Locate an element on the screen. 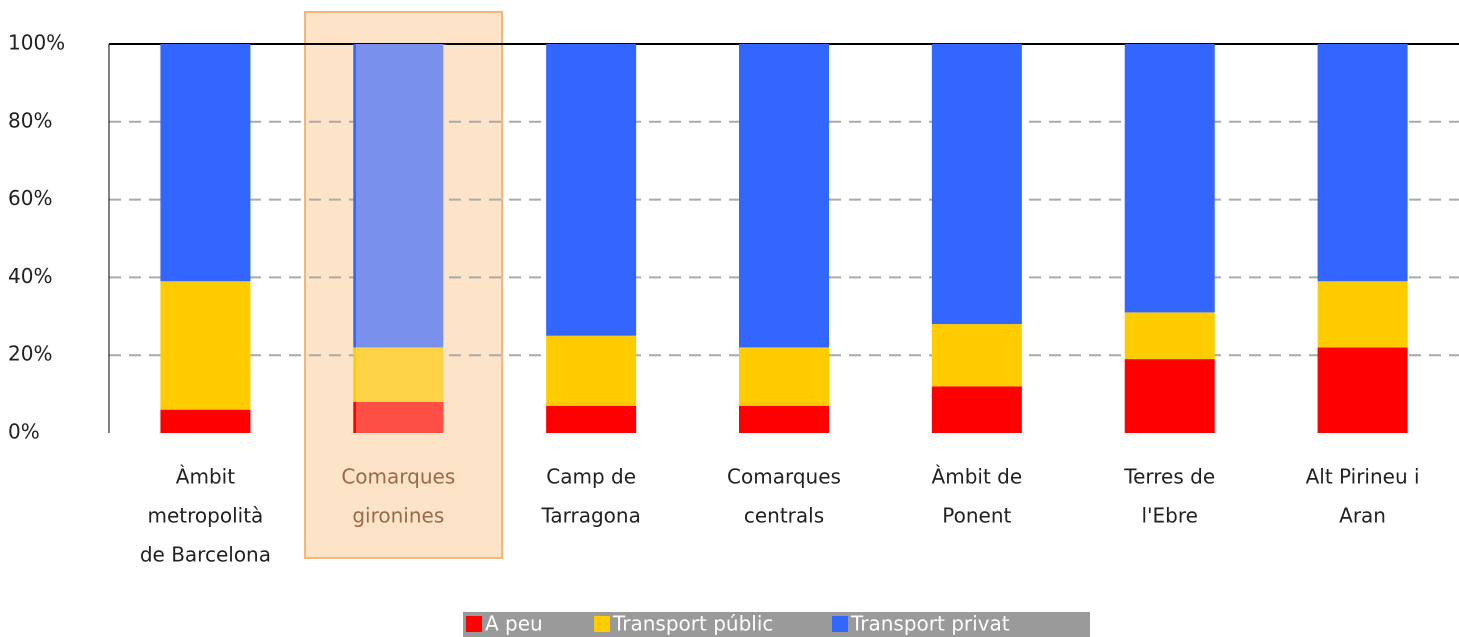 The width and height of the screenshot is (1459, 637). x-tick-label: metropolità is located at coordinates (206, 516).